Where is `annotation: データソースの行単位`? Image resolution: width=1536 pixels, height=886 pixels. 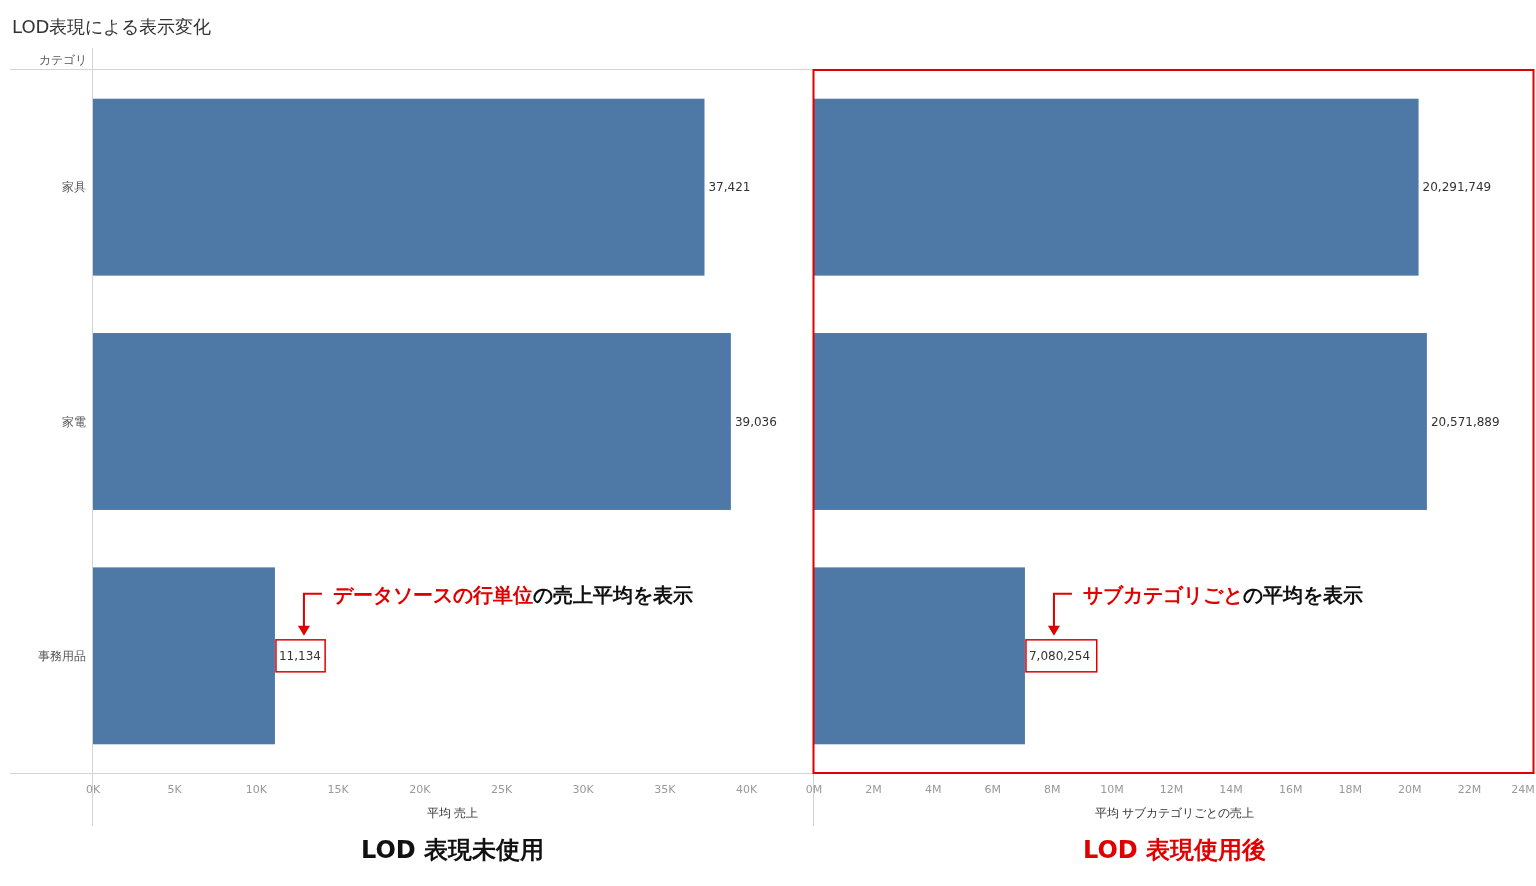 annotation: データソースの行単位 is located at coordinates (432, 594).